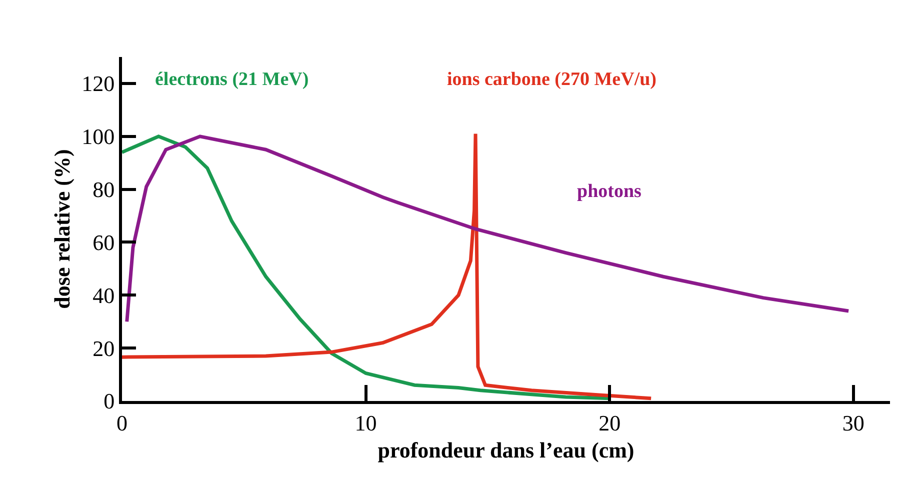  Describe the element at coordinates (98, 83) in the screenshot. I see `y-tick-label: 120` at that location.